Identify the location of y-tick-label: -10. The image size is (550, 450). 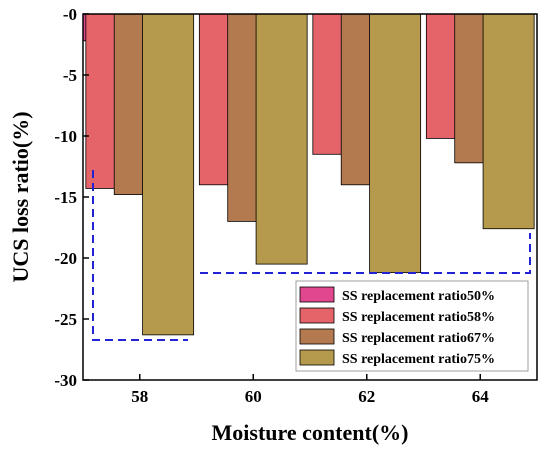
(65, 136).